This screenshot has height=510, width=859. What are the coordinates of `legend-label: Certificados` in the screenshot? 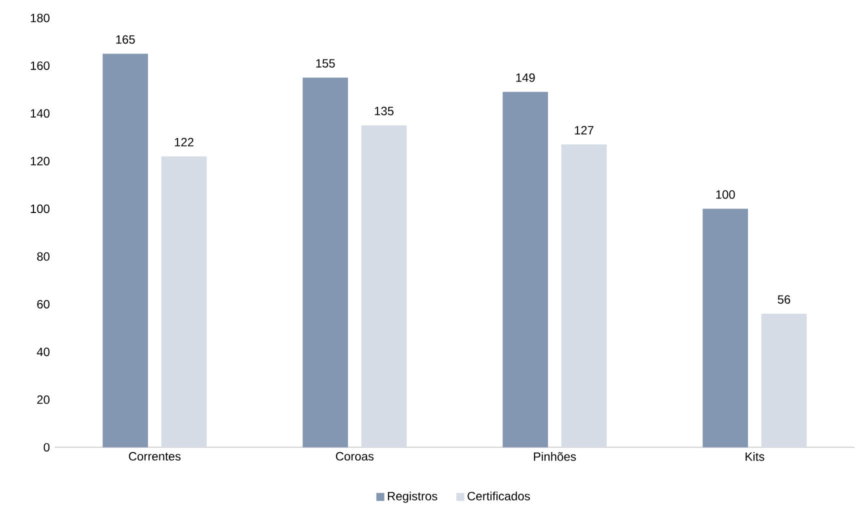 It's located at (499, 496).